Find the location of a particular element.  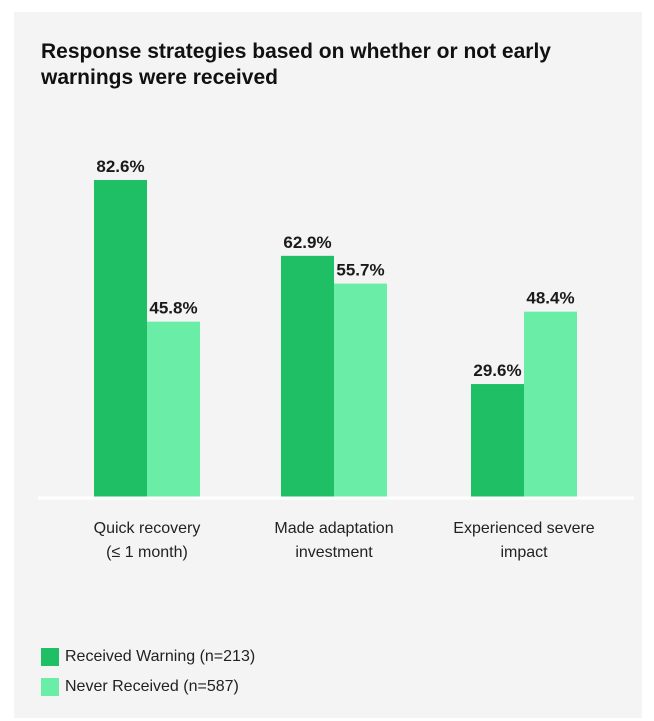

category-label-2-line-1: impact is located at coordinates (524, 552).